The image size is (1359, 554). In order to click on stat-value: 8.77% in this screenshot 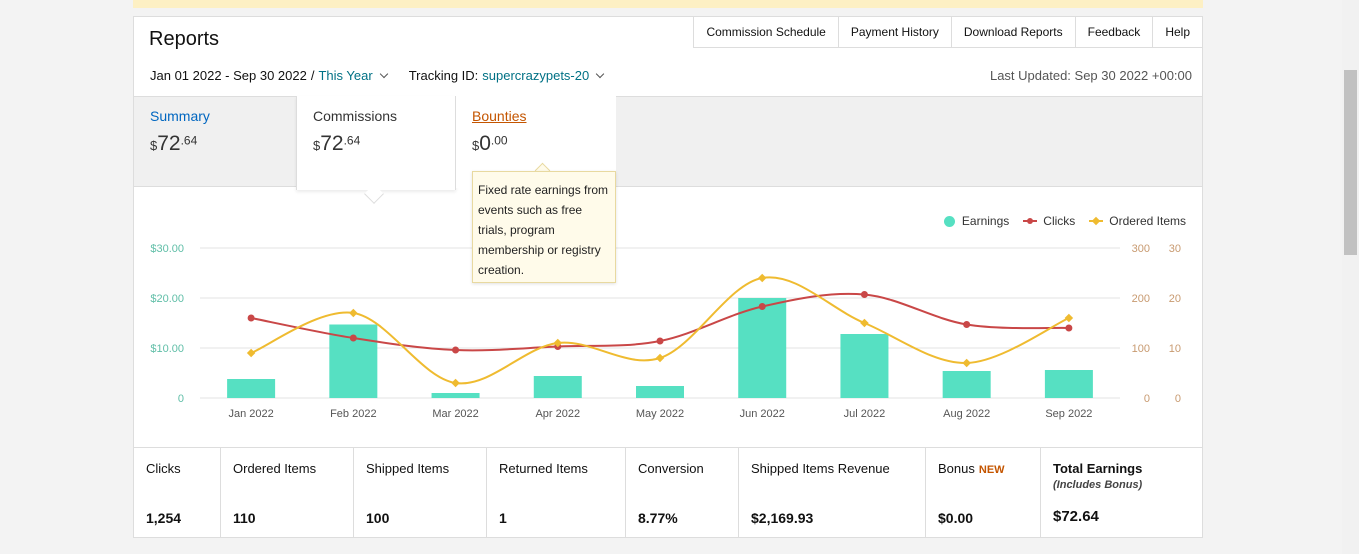, I will do `click(658, 518)`.